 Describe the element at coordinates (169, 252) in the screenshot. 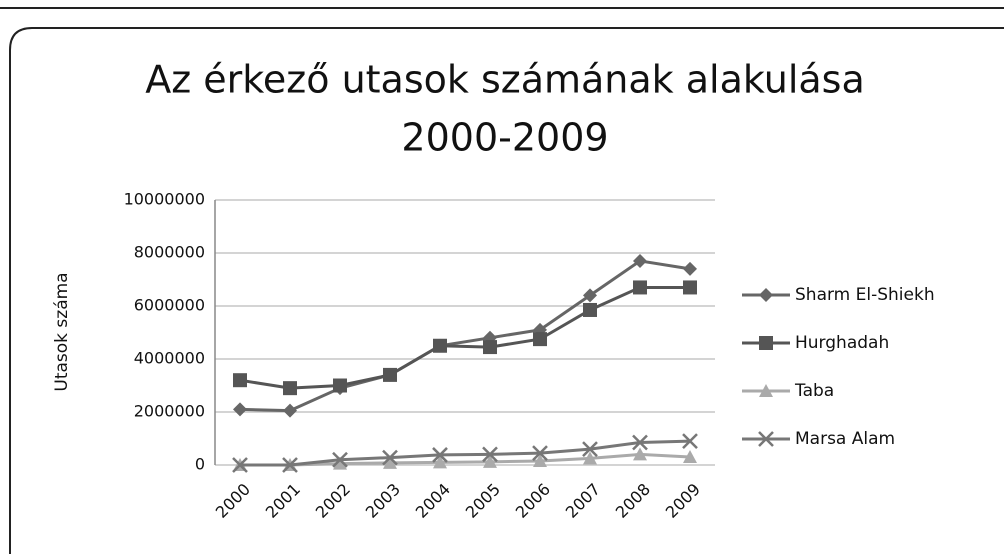

I see `y-tick-label: 8000000` at that location.